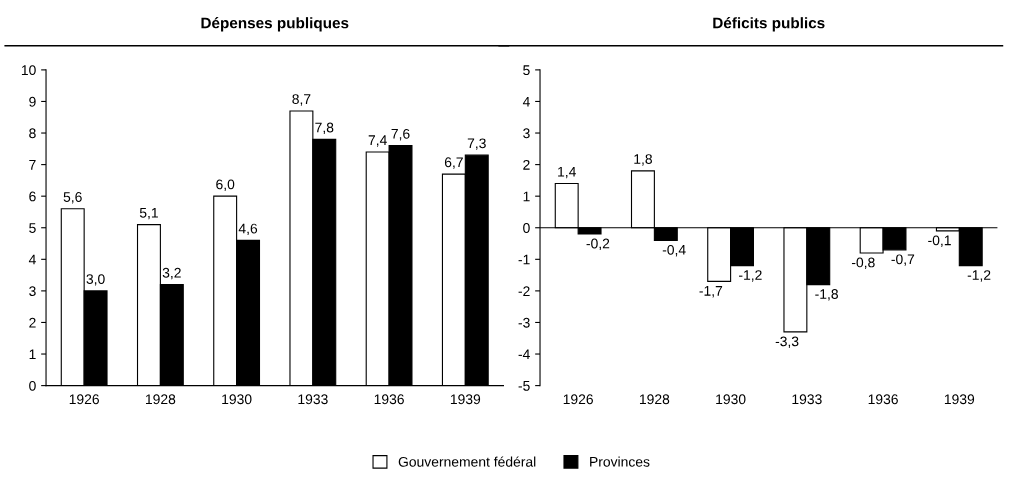  I want to click on data-label: 7,6, so click(400, 134).